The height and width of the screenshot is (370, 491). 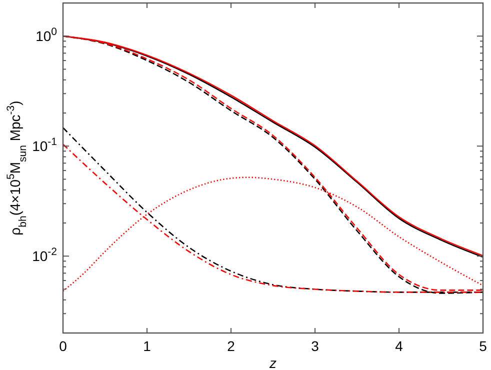 What do you see at coordinates (231, 346) in the screenshot?
I see `x-tick-label: 2` at bounding box center [231, 346].